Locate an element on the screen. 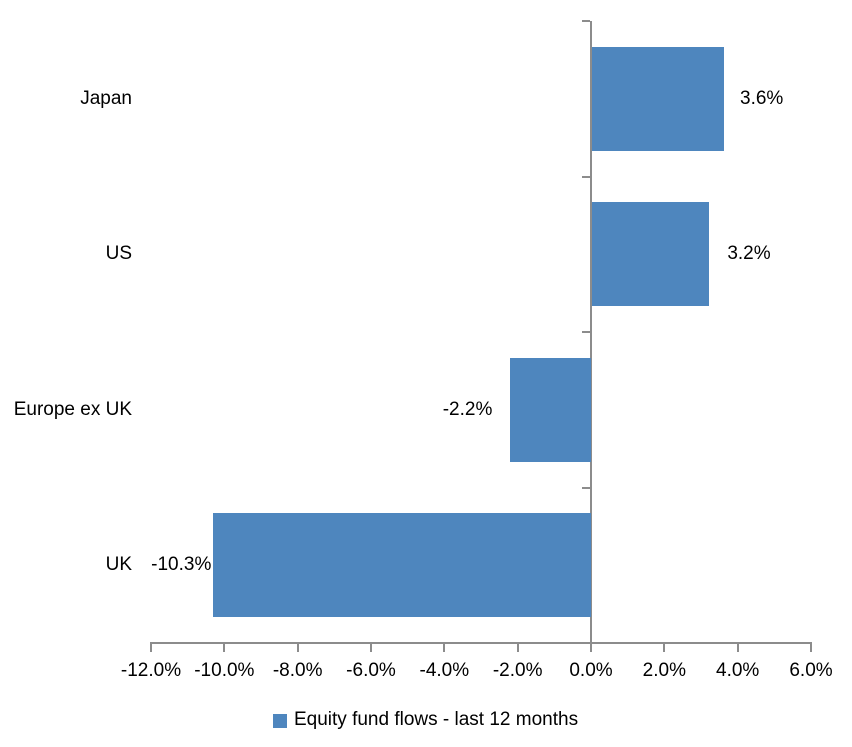 The width and height of the screenshot is (852, 747). x-tick-label: -8.0% is located at coordinates (297, 670).